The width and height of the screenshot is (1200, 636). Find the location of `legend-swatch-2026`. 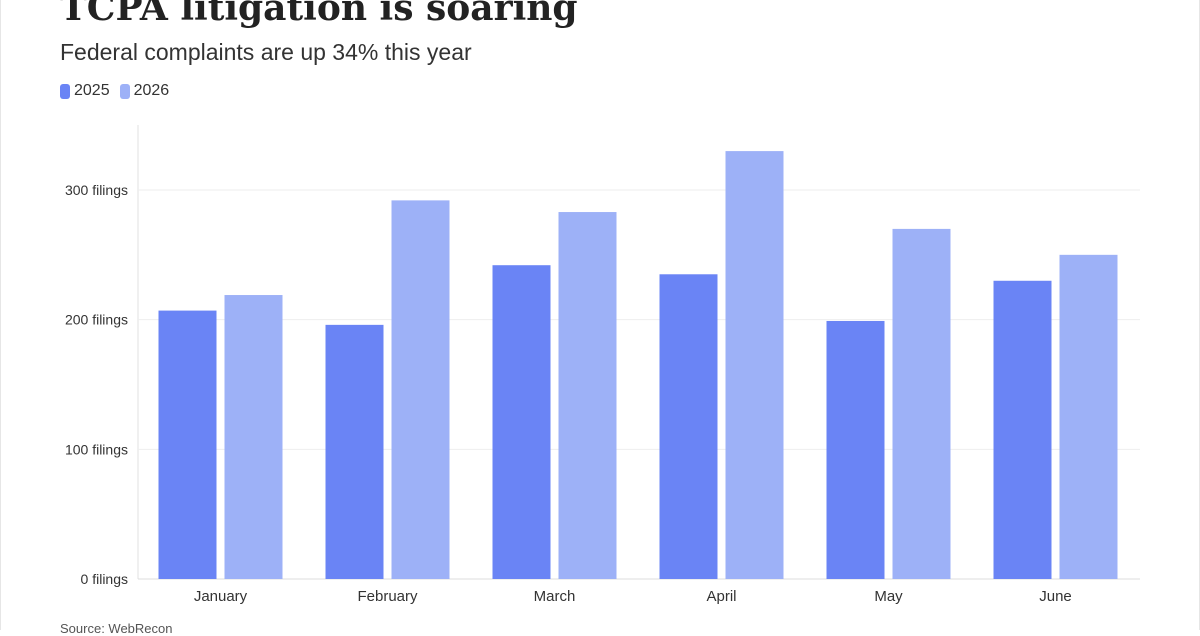

legend-swatch-2026 is located at coordinates (124, 91).